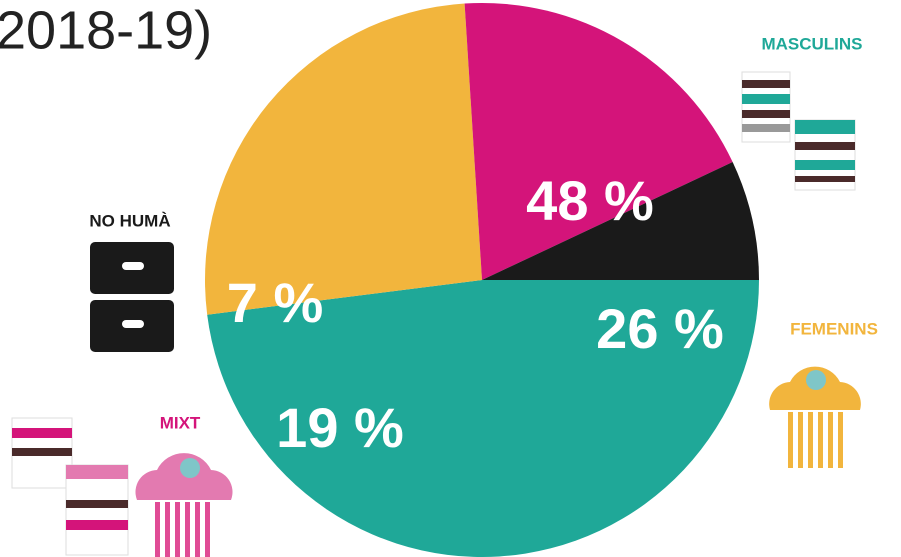 The image size is (901, 557). I want to click on value-label: 26 %, so click(660, 328).